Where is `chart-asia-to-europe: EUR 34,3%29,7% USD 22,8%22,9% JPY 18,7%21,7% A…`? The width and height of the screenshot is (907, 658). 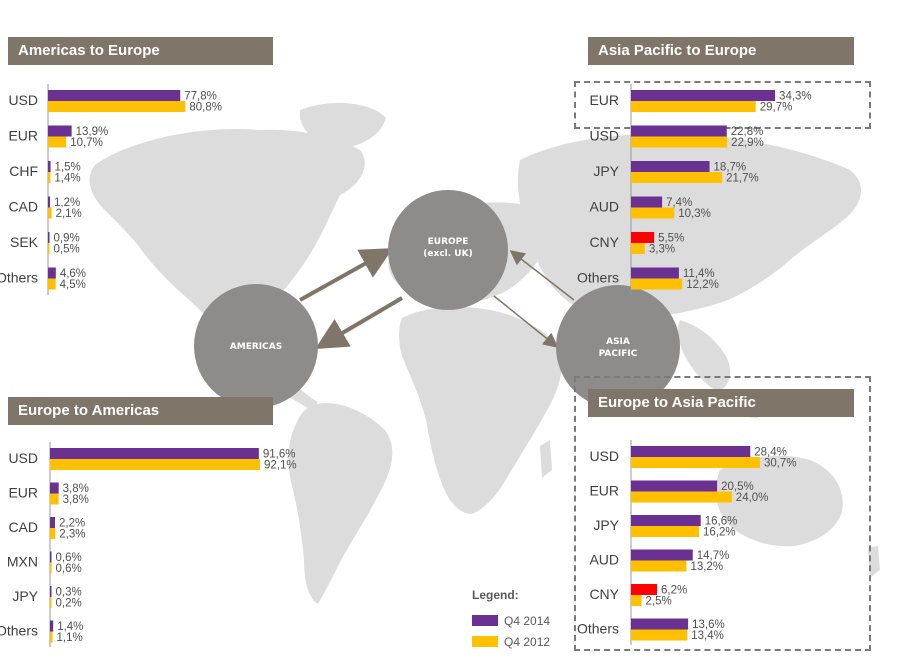
chart-asia-to-europe: EUR 34,3%29,7% USD 22,8%22,9% JPY 18,7%21,7% A… is located at coordinates (694, 189).